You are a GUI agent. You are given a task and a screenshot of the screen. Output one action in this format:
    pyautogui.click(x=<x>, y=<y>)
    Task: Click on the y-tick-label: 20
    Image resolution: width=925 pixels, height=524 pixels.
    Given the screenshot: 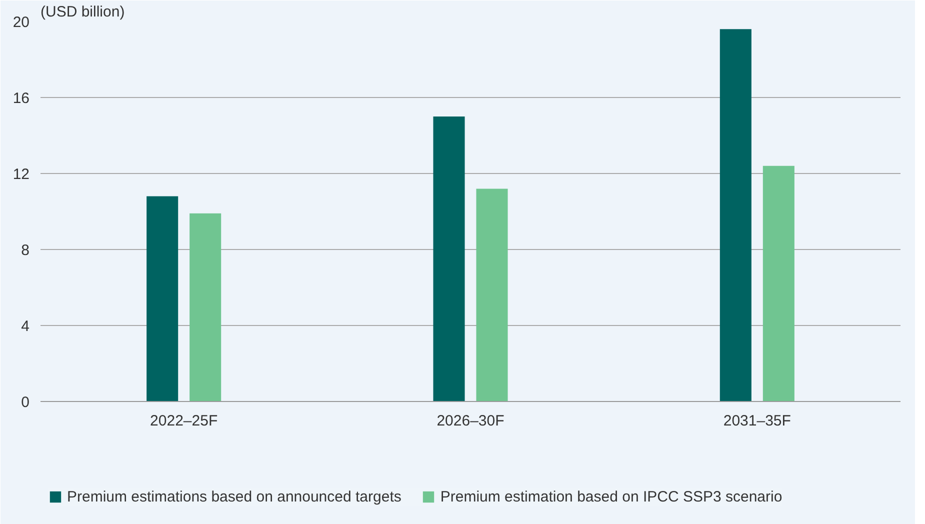 What is the action you would take?
    pyautogui.click(x=21, y=22)
    